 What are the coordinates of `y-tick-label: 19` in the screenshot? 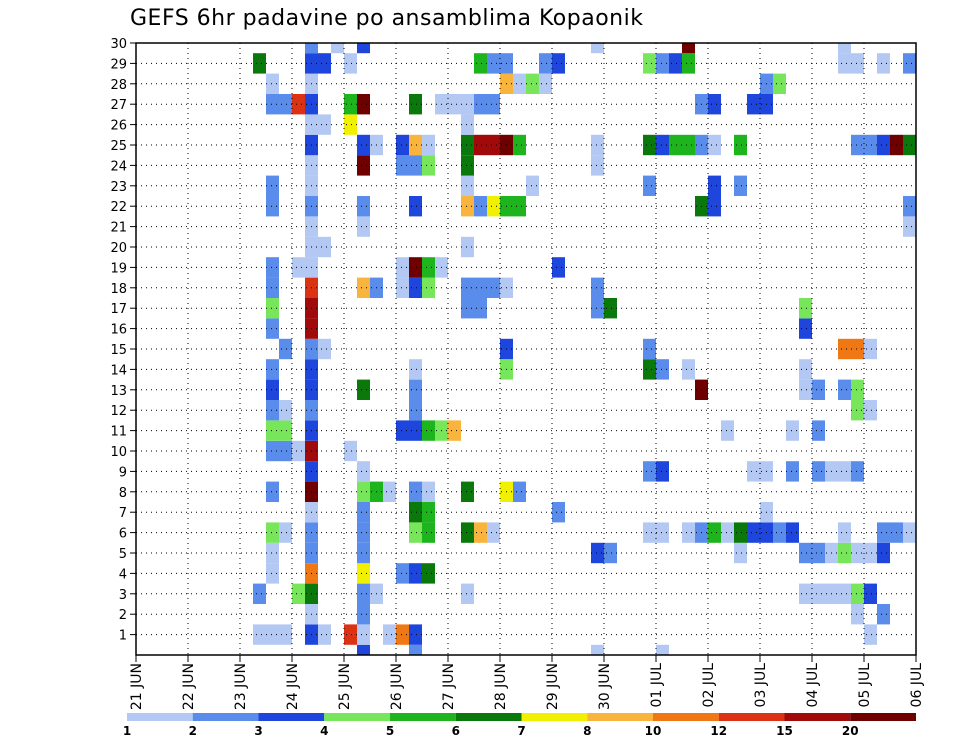 It's located at (118, 268).